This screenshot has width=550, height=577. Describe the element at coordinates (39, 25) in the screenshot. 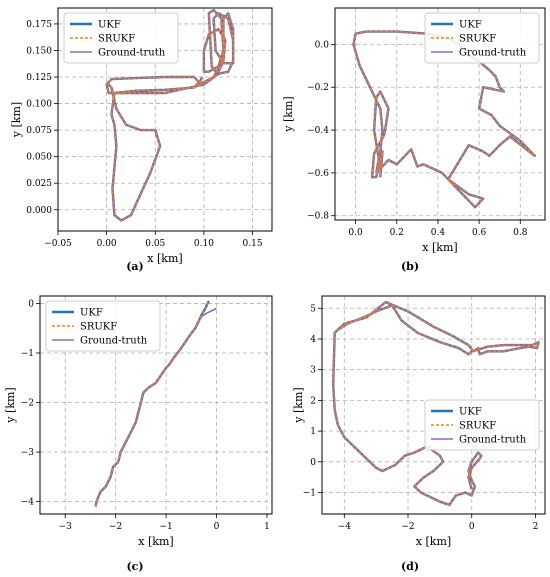

I see `y-tick-label: 0.175` at that location.